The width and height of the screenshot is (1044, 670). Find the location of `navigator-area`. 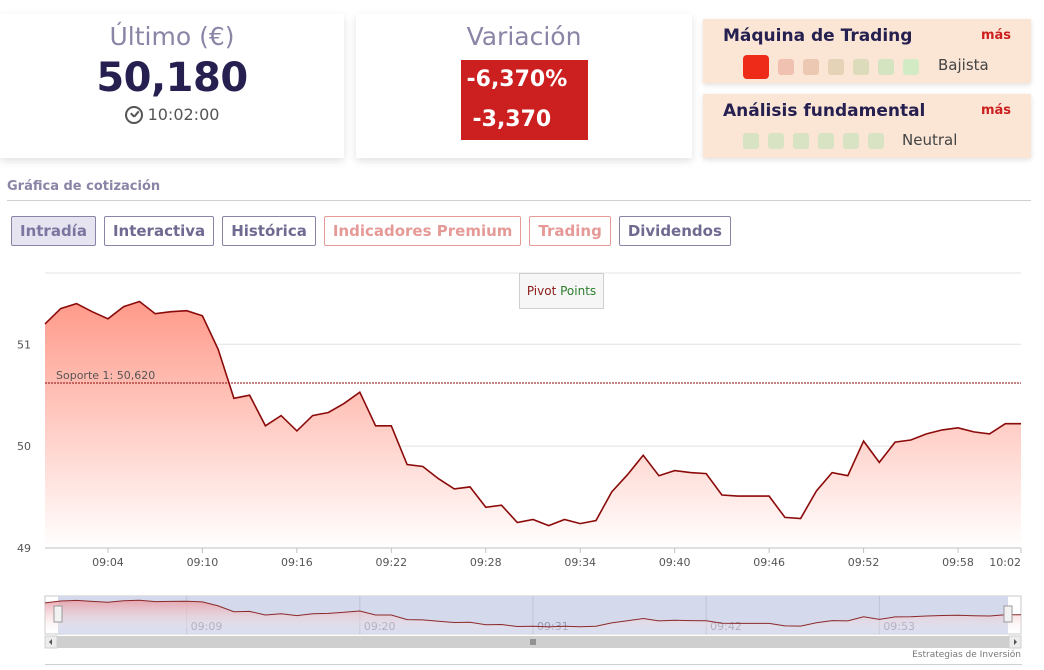

navigator-area is located at coordinates (533, 617).